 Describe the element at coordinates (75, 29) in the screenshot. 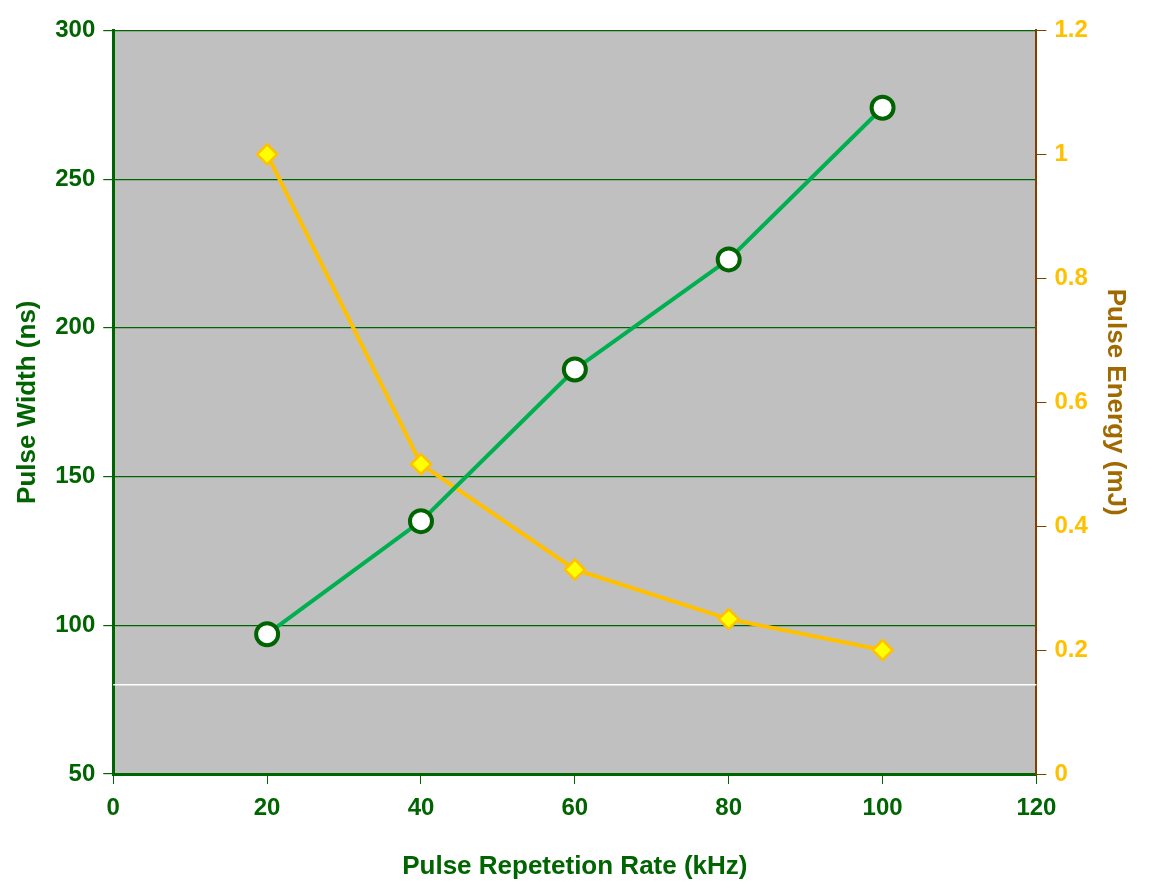

I see `y-tick-label: 300` at that location.